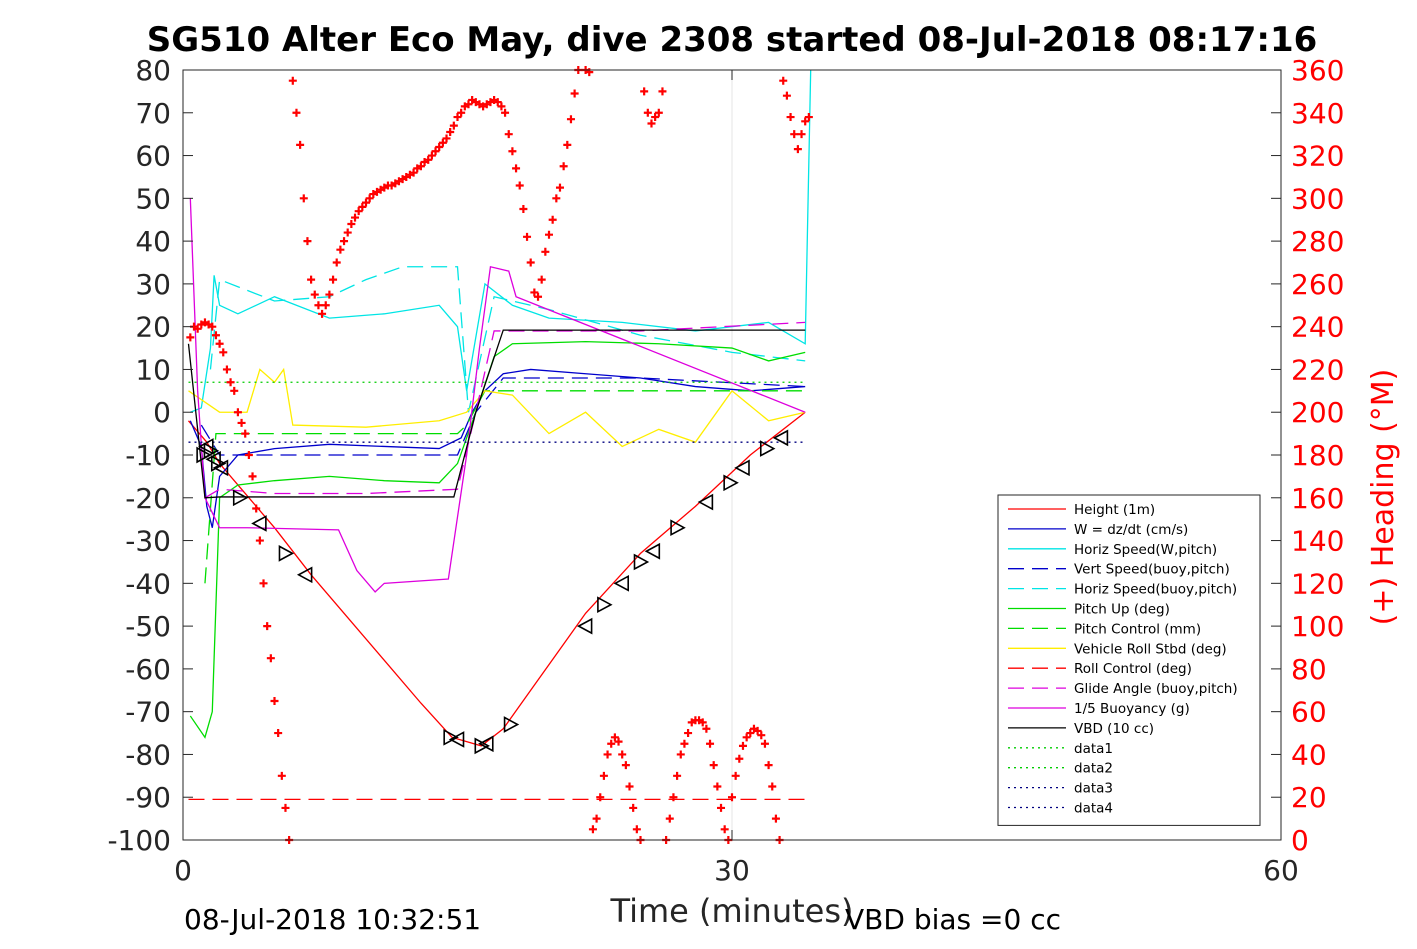 The height and width of the screenshot is (949, 1417). I want to click on y2-tick-label: 40, so click(1309, 754).